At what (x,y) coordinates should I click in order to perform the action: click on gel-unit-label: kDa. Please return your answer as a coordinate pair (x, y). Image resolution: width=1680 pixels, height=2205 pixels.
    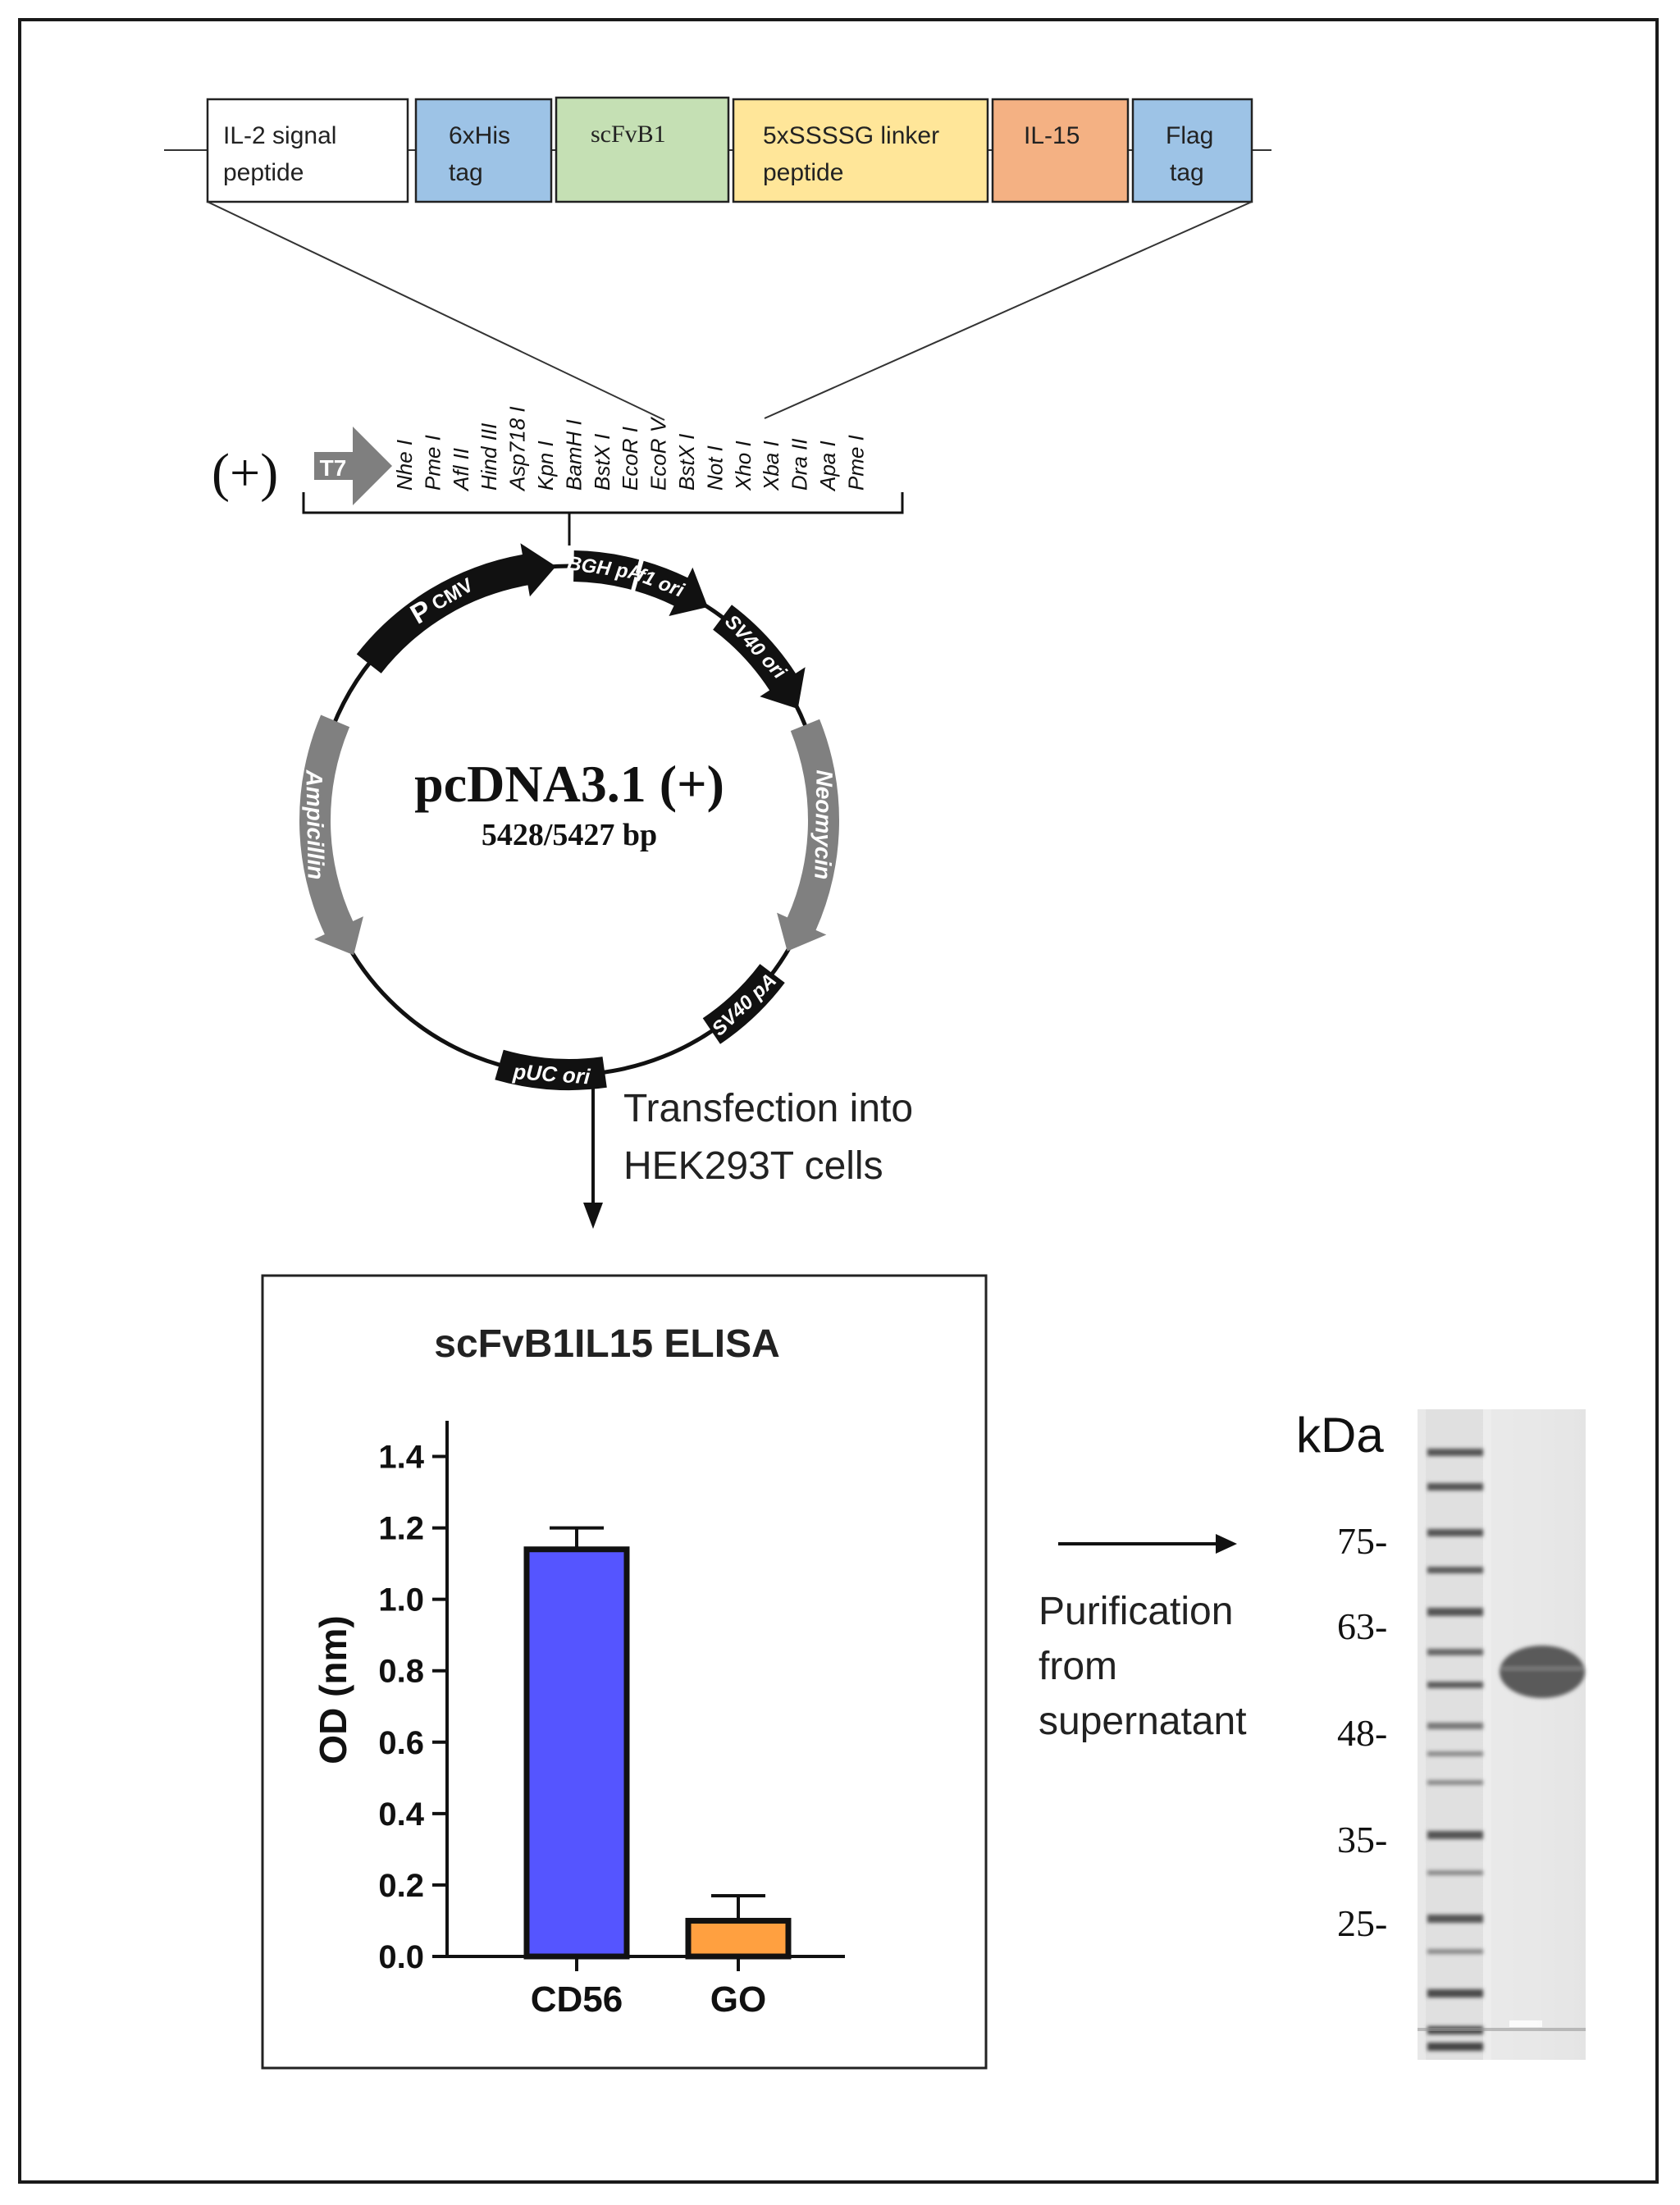
    Looking at the image, I should click on (1340, 1436).